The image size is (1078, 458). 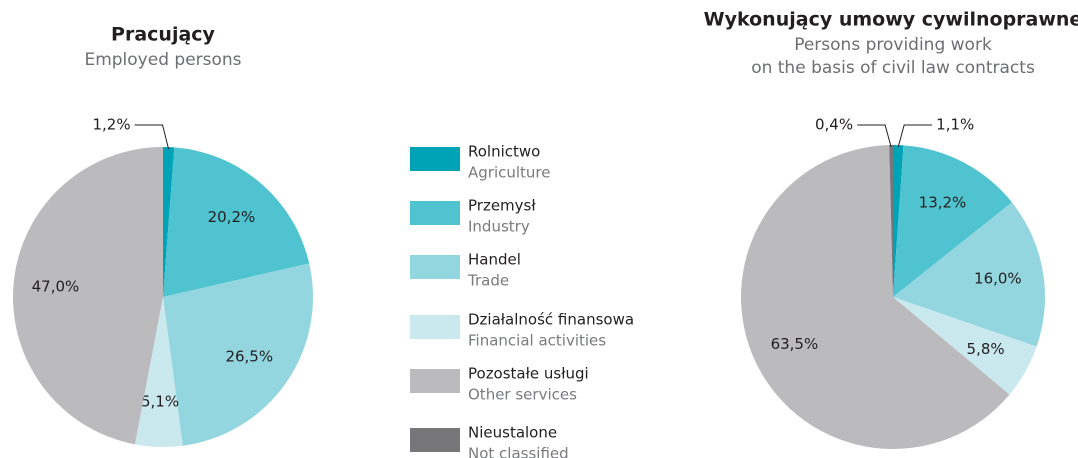 What do you see at coordinates (494, 260) in the screenshot?
I see `legend-label: Handel` at bounding box center [494, 260].